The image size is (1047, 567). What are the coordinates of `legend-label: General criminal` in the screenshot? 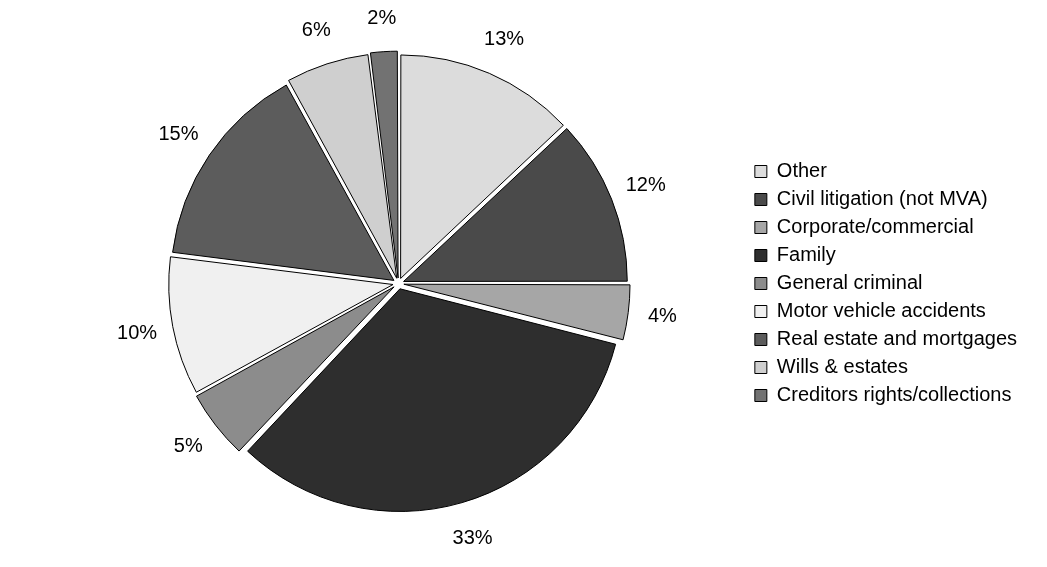 It's located at (849, 282).